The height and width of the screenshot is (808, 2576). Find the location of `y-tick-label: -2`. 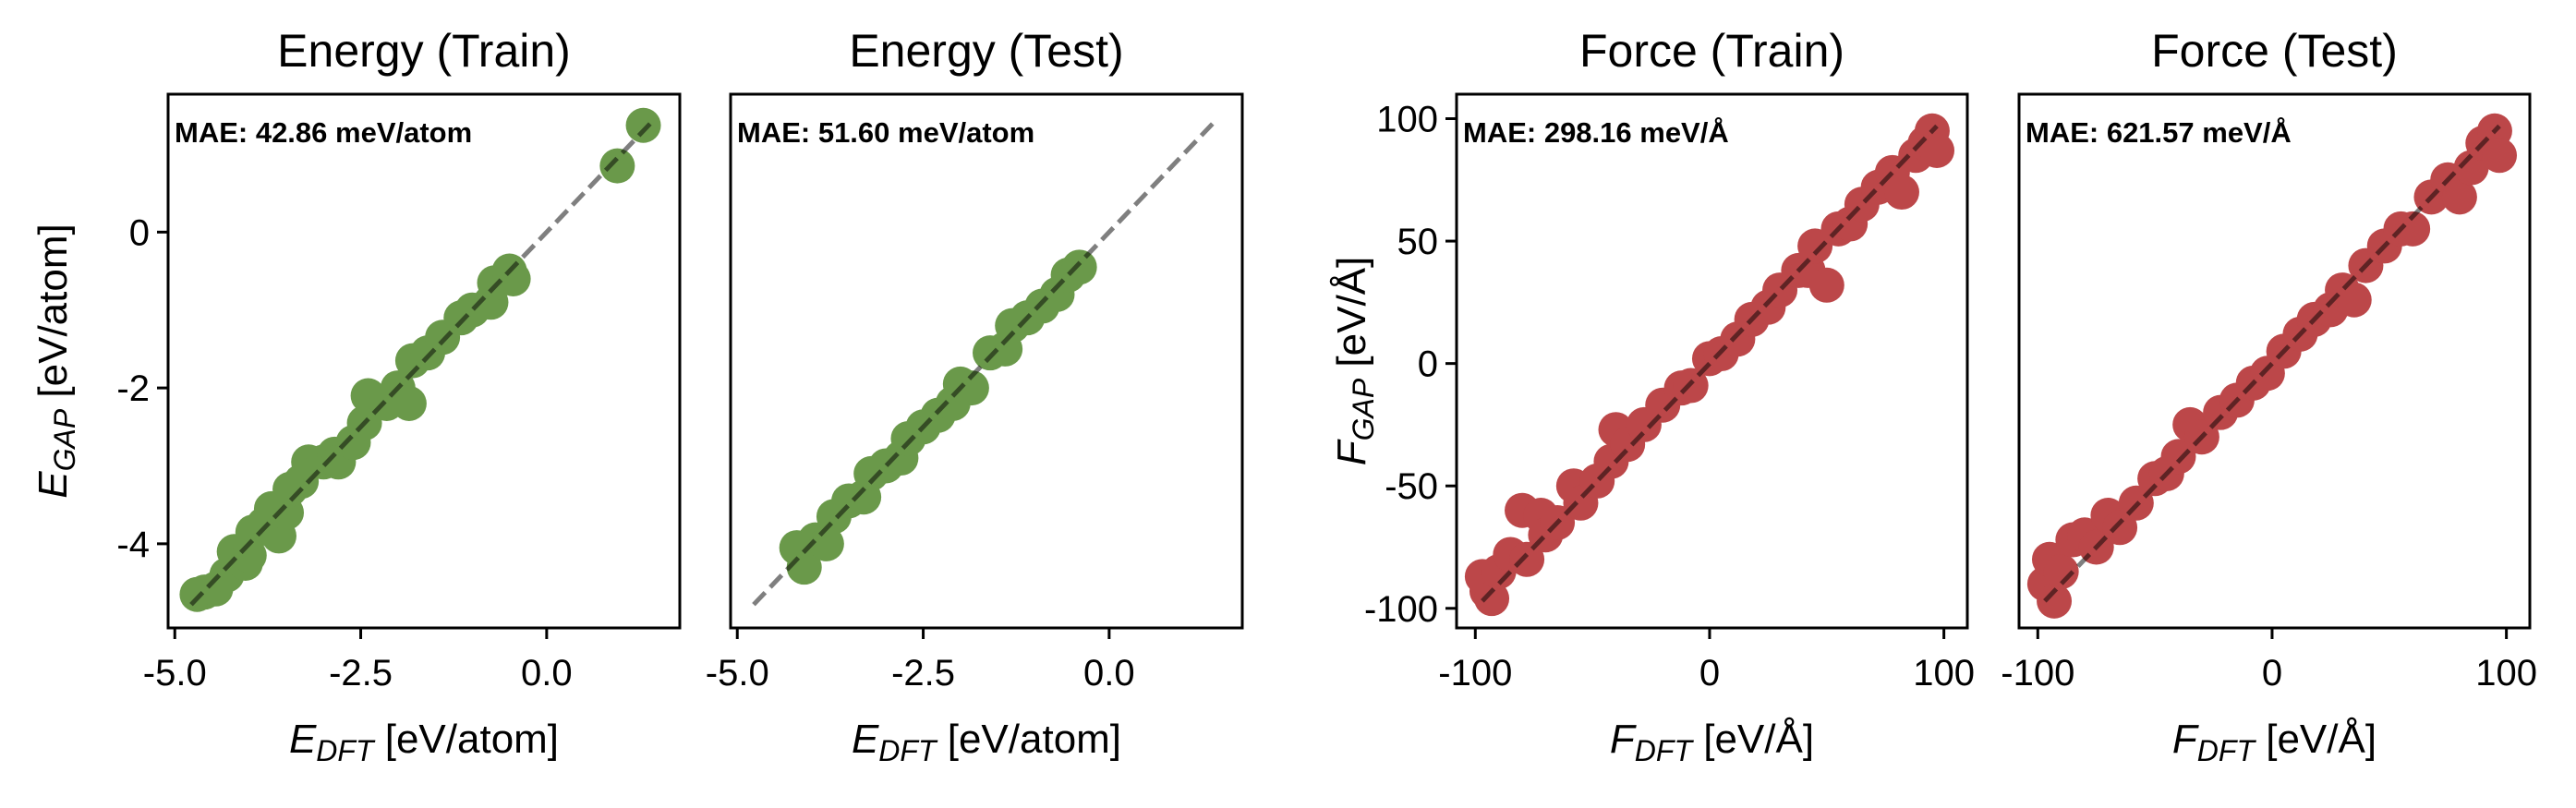

y-tick-label: -2 is located at coordinates (133, 388).